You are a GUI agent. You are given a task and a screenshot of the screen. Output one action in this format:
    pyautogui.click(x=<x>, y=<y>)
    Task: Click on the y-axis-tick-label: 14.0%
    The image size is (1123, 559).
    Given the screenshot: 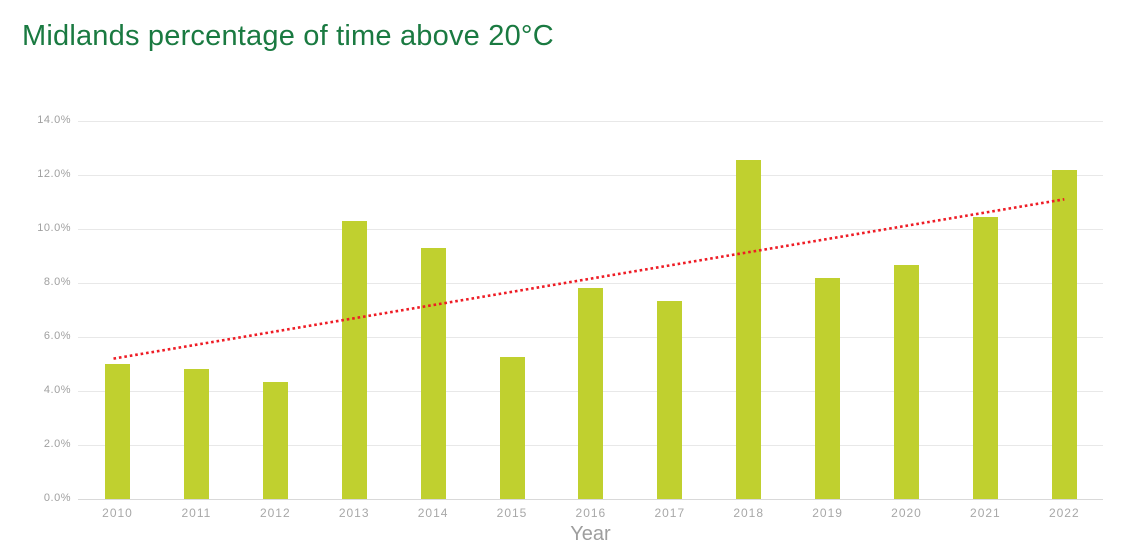 What is the action you would take?
    pyautogui.click(x=54, y=120)
    